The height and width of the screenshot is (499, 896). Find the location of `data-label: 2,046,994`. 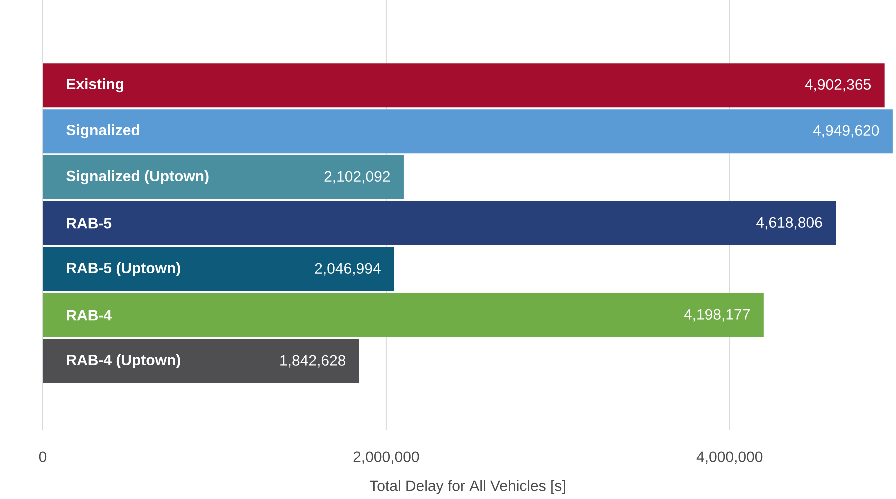

data-label: 2,046,994 is located at coordinates (348, 269).